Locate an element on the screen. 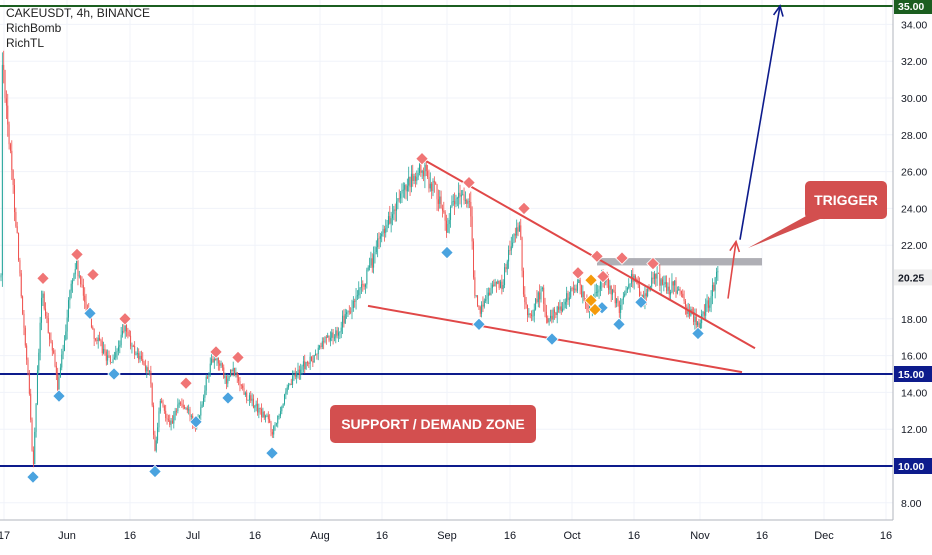 The height and width of the screenshot is (555, 932). time-axis-bg is located at coordinates (466, 535).